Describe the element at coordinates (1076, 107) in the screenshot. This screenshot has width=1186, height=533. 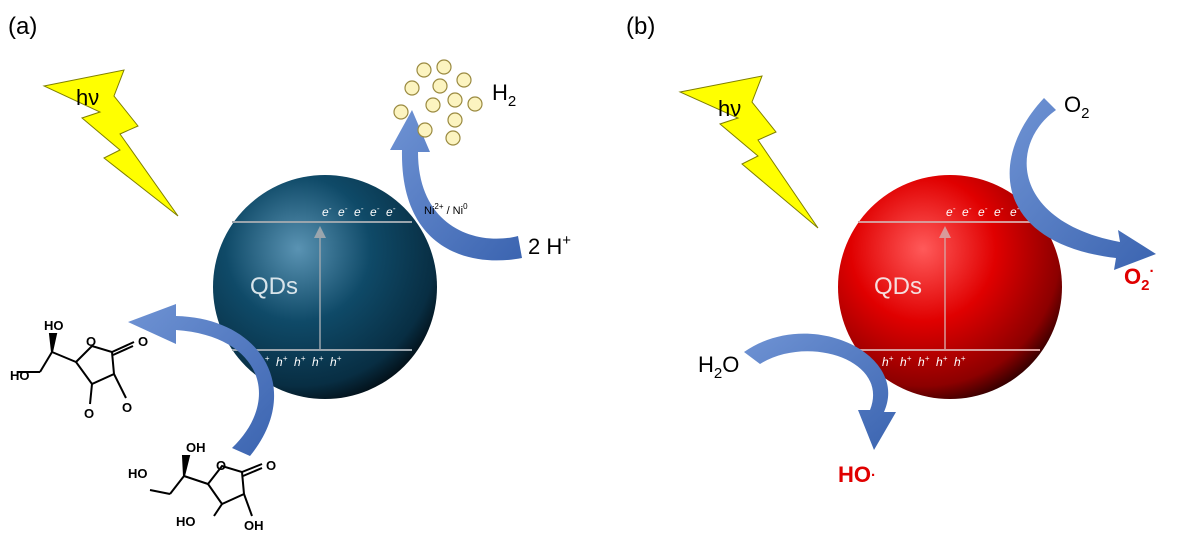
I see `reactant-oxygen-label: O2` at that location.